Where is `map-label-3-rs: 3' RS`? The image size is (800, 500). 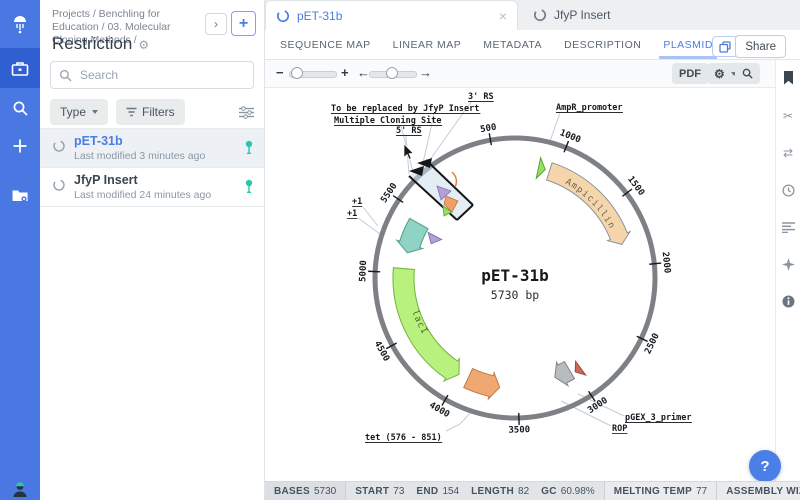 map-label-3-rs: 3' RS is located at coordinates (481, 97).